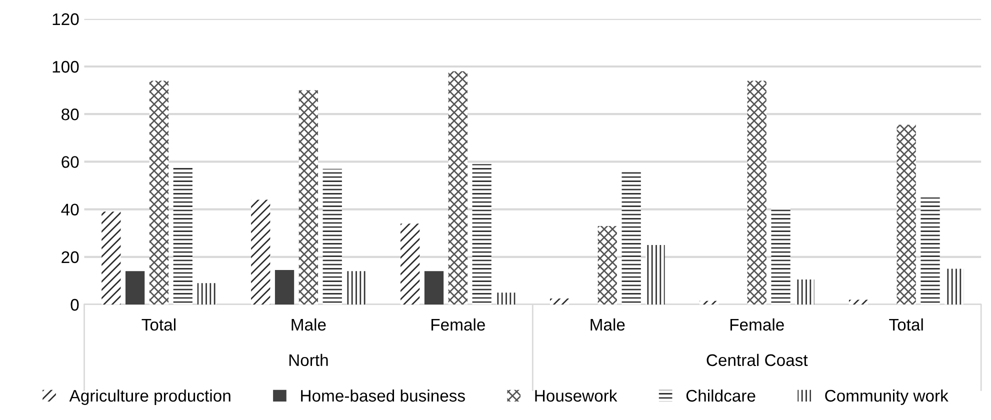 This screenshot has width=991, height=420. What do you see at coordinates (383, 395) in the screenshot?
I see `legend-label: Home-based business` at bounding box center [383, 395].